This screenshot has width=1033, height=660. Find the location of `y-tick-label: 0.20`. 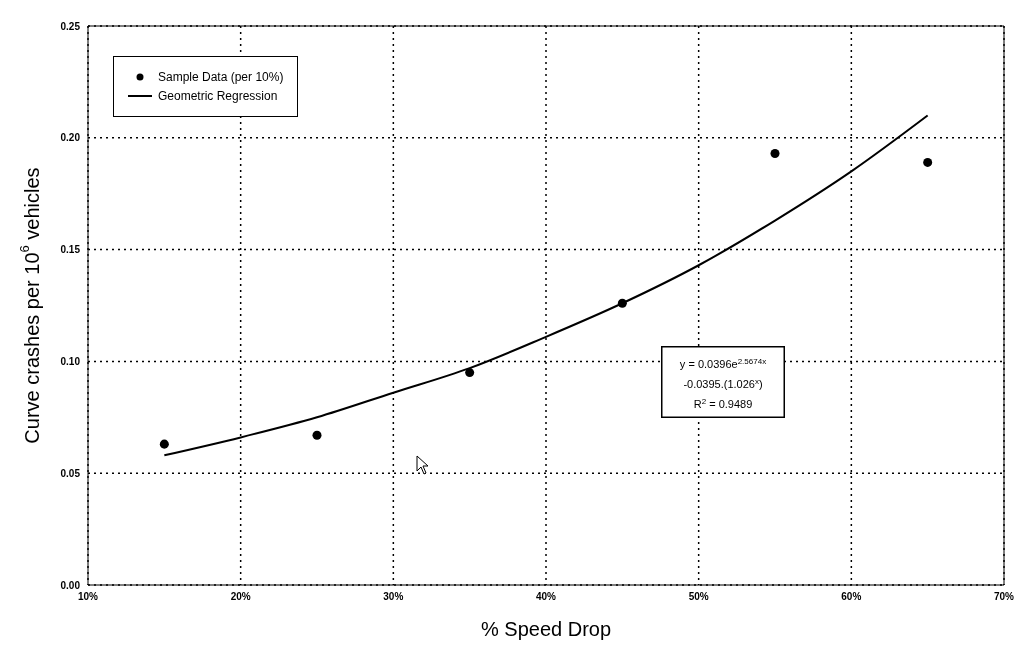

y-tick-label: 0.20 is located at coordinates (70, 138).